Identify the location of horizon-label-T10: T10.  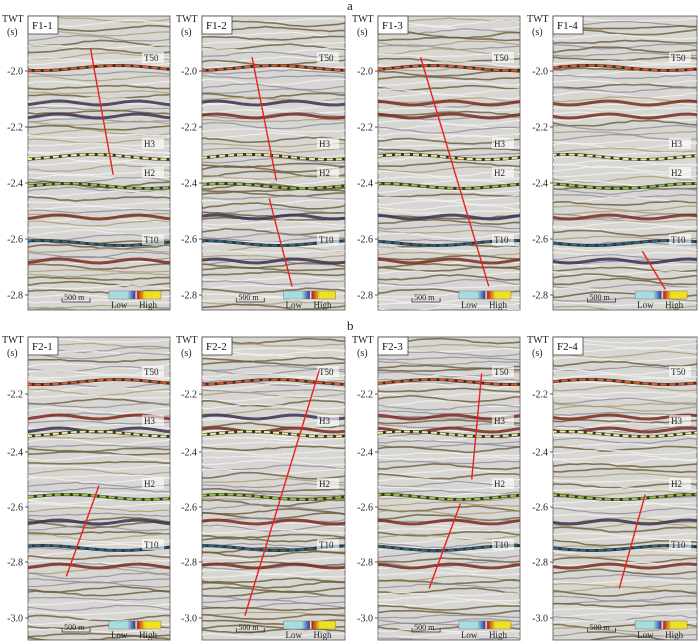
(151, 545).